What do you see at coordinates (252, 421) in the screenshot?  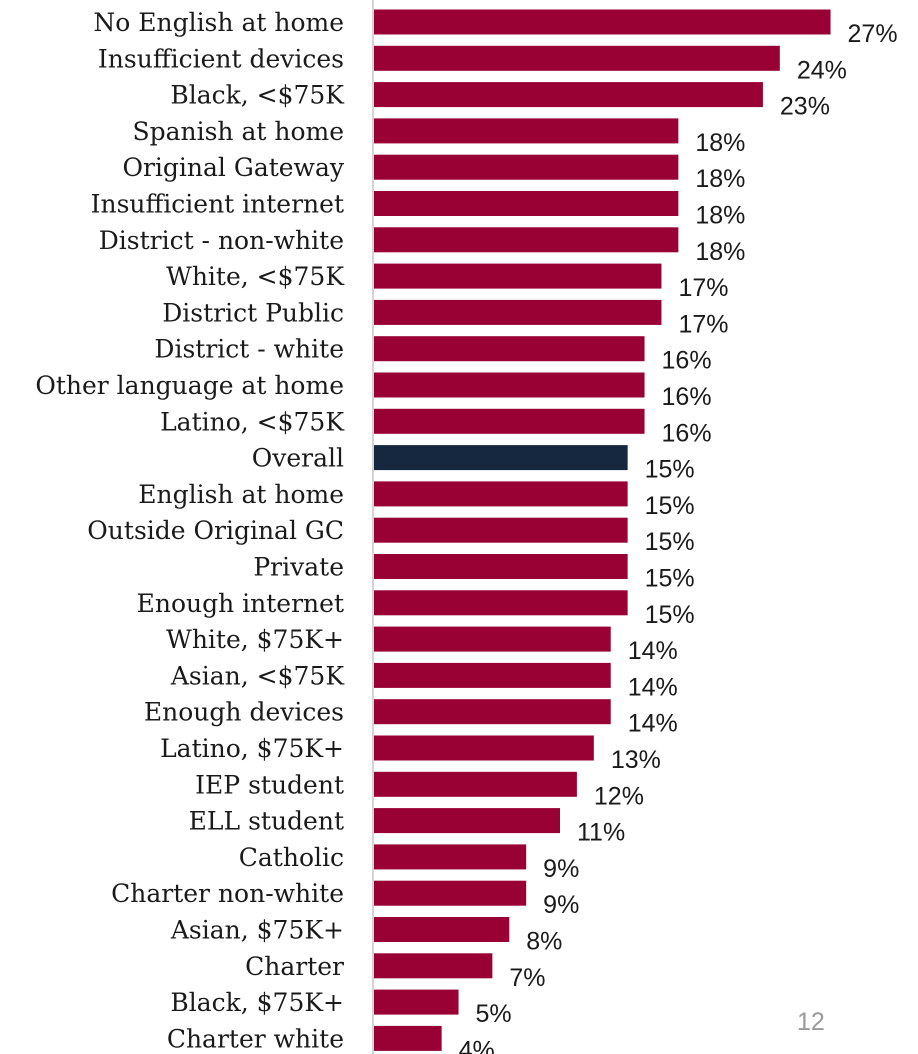 I see `category-label: Latino, <$75K` at bounding box center [252, 421].